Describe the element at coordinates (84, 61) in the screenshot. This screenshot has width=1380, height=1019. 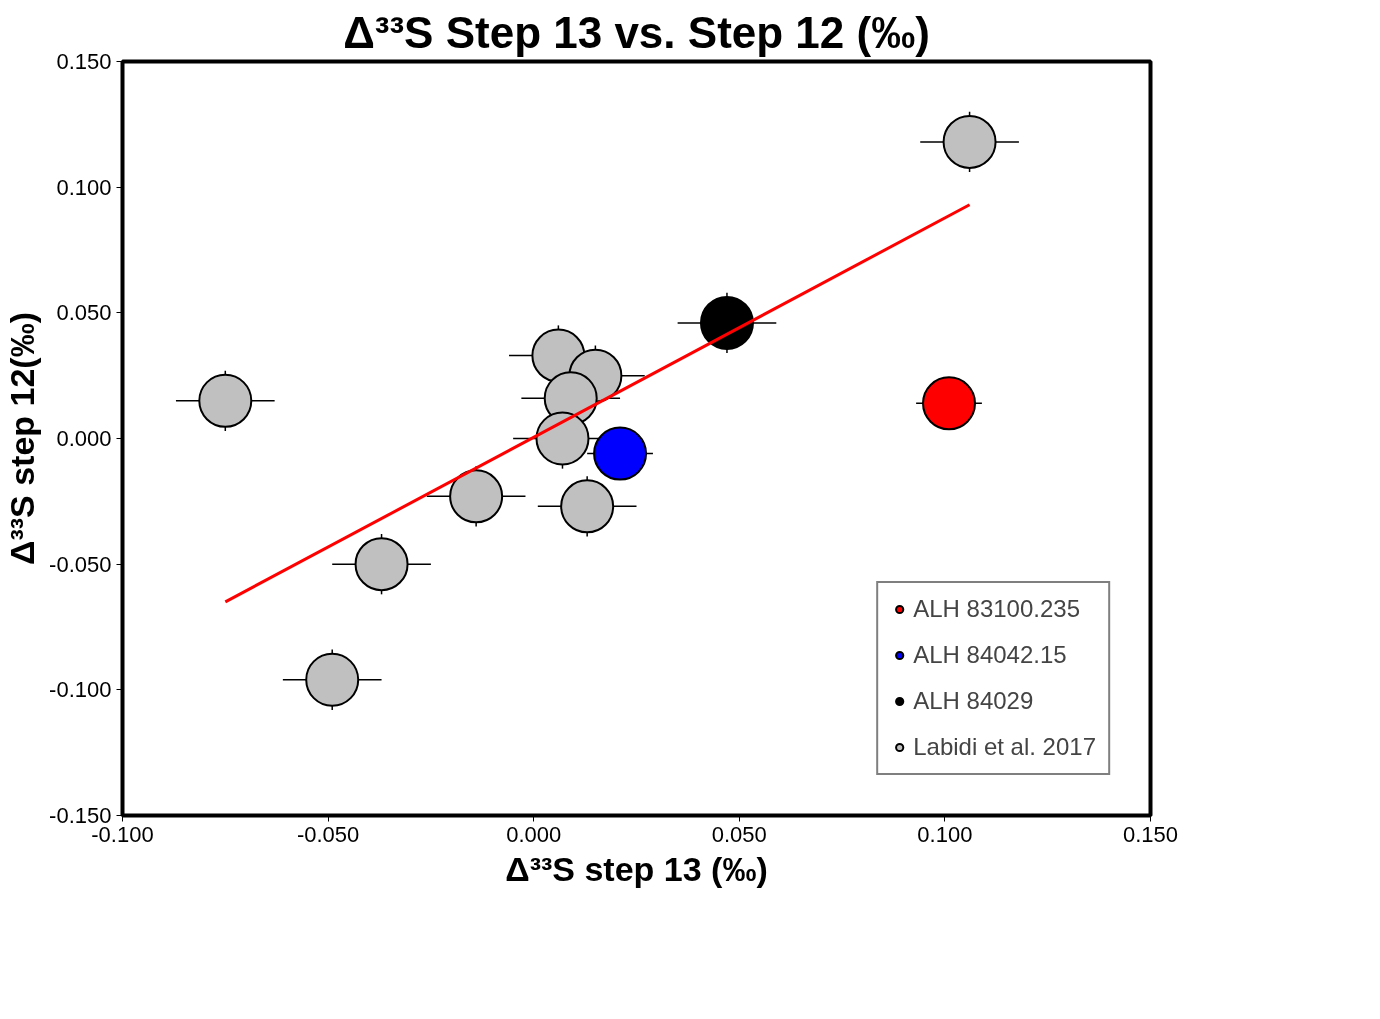
I see `y-tick-label: 0.150` at that location.